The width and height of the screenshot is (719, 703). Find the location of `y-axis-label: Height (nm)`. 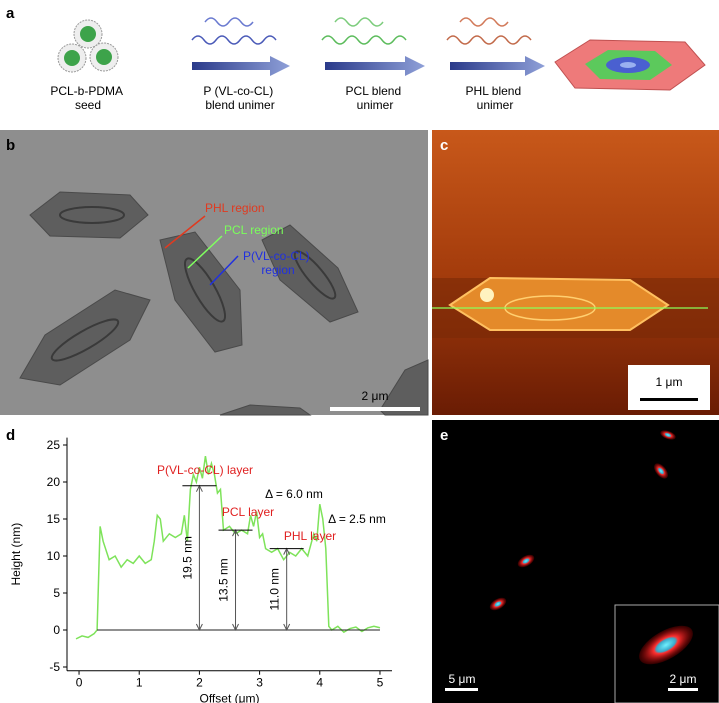

y-axis-label: Height (nm) is located at coordinates (16, 554).